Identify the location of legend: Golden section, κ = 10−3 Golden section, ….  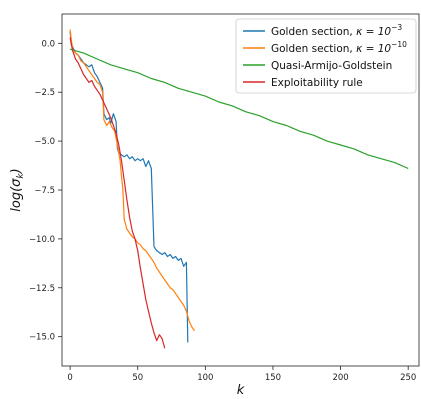
(326, 56).